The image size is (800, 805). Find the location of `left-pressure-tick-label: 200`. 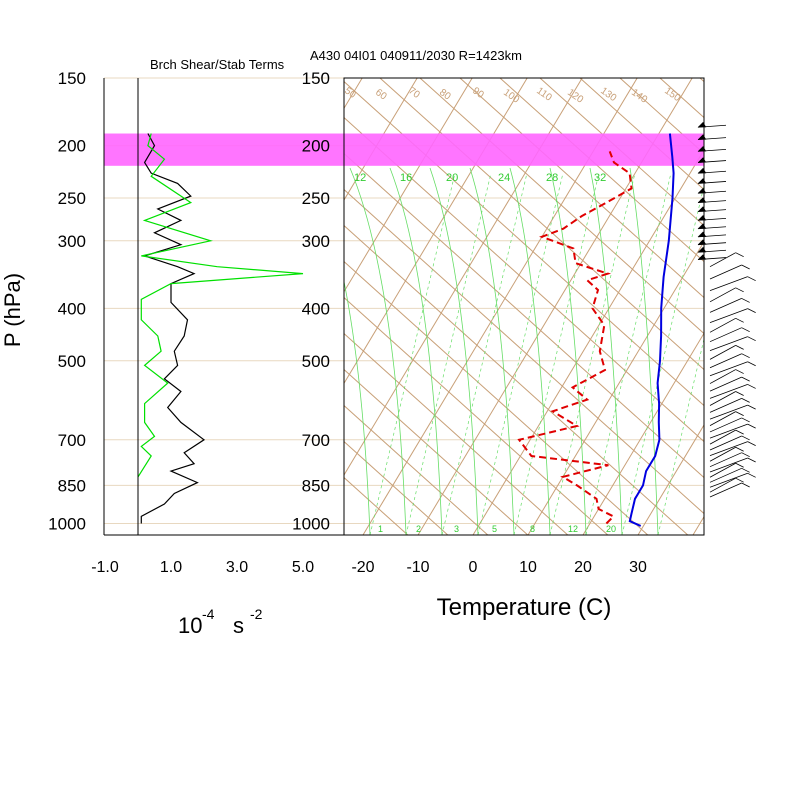

left-pressure-tick-label: 200 is located at coordinates (72, 146).